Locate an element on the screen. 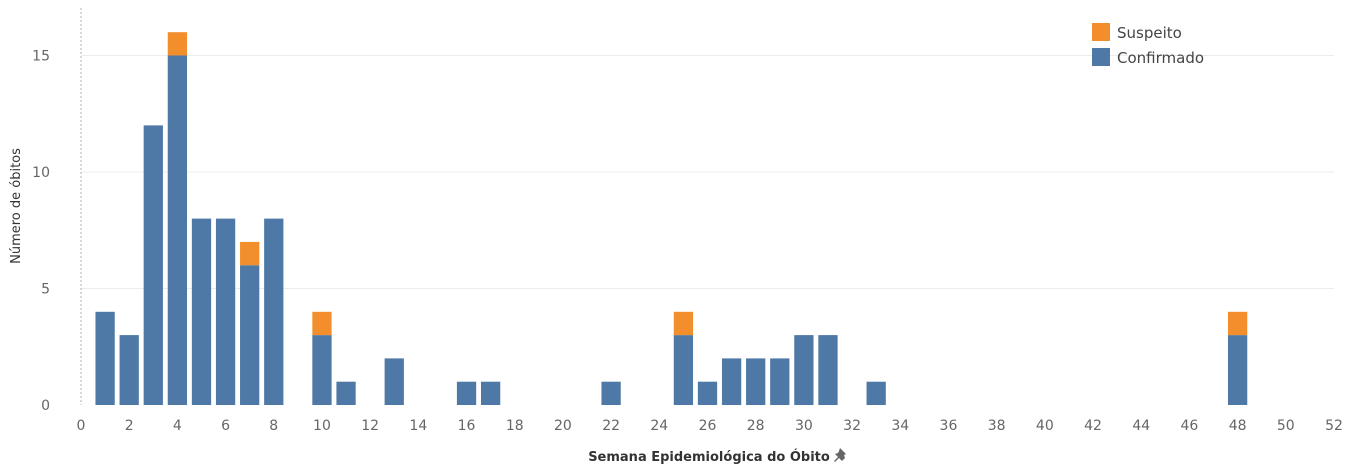  x-tick-label: 40 is located at coordinates (1045, 426).